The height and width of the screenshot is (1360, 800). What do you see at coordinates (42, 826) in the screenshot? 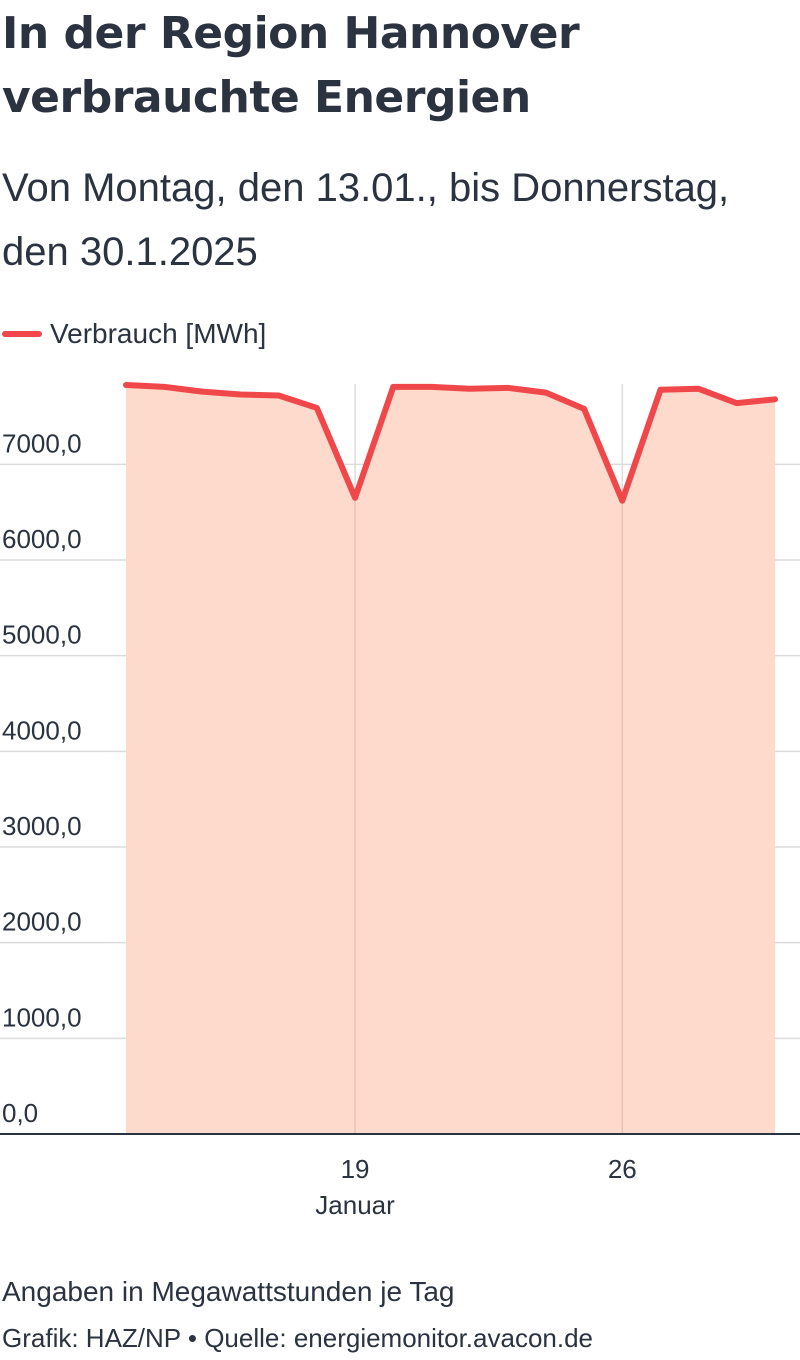
I see `y-tick-label: 3000,0` at bounding box center [42, 826].